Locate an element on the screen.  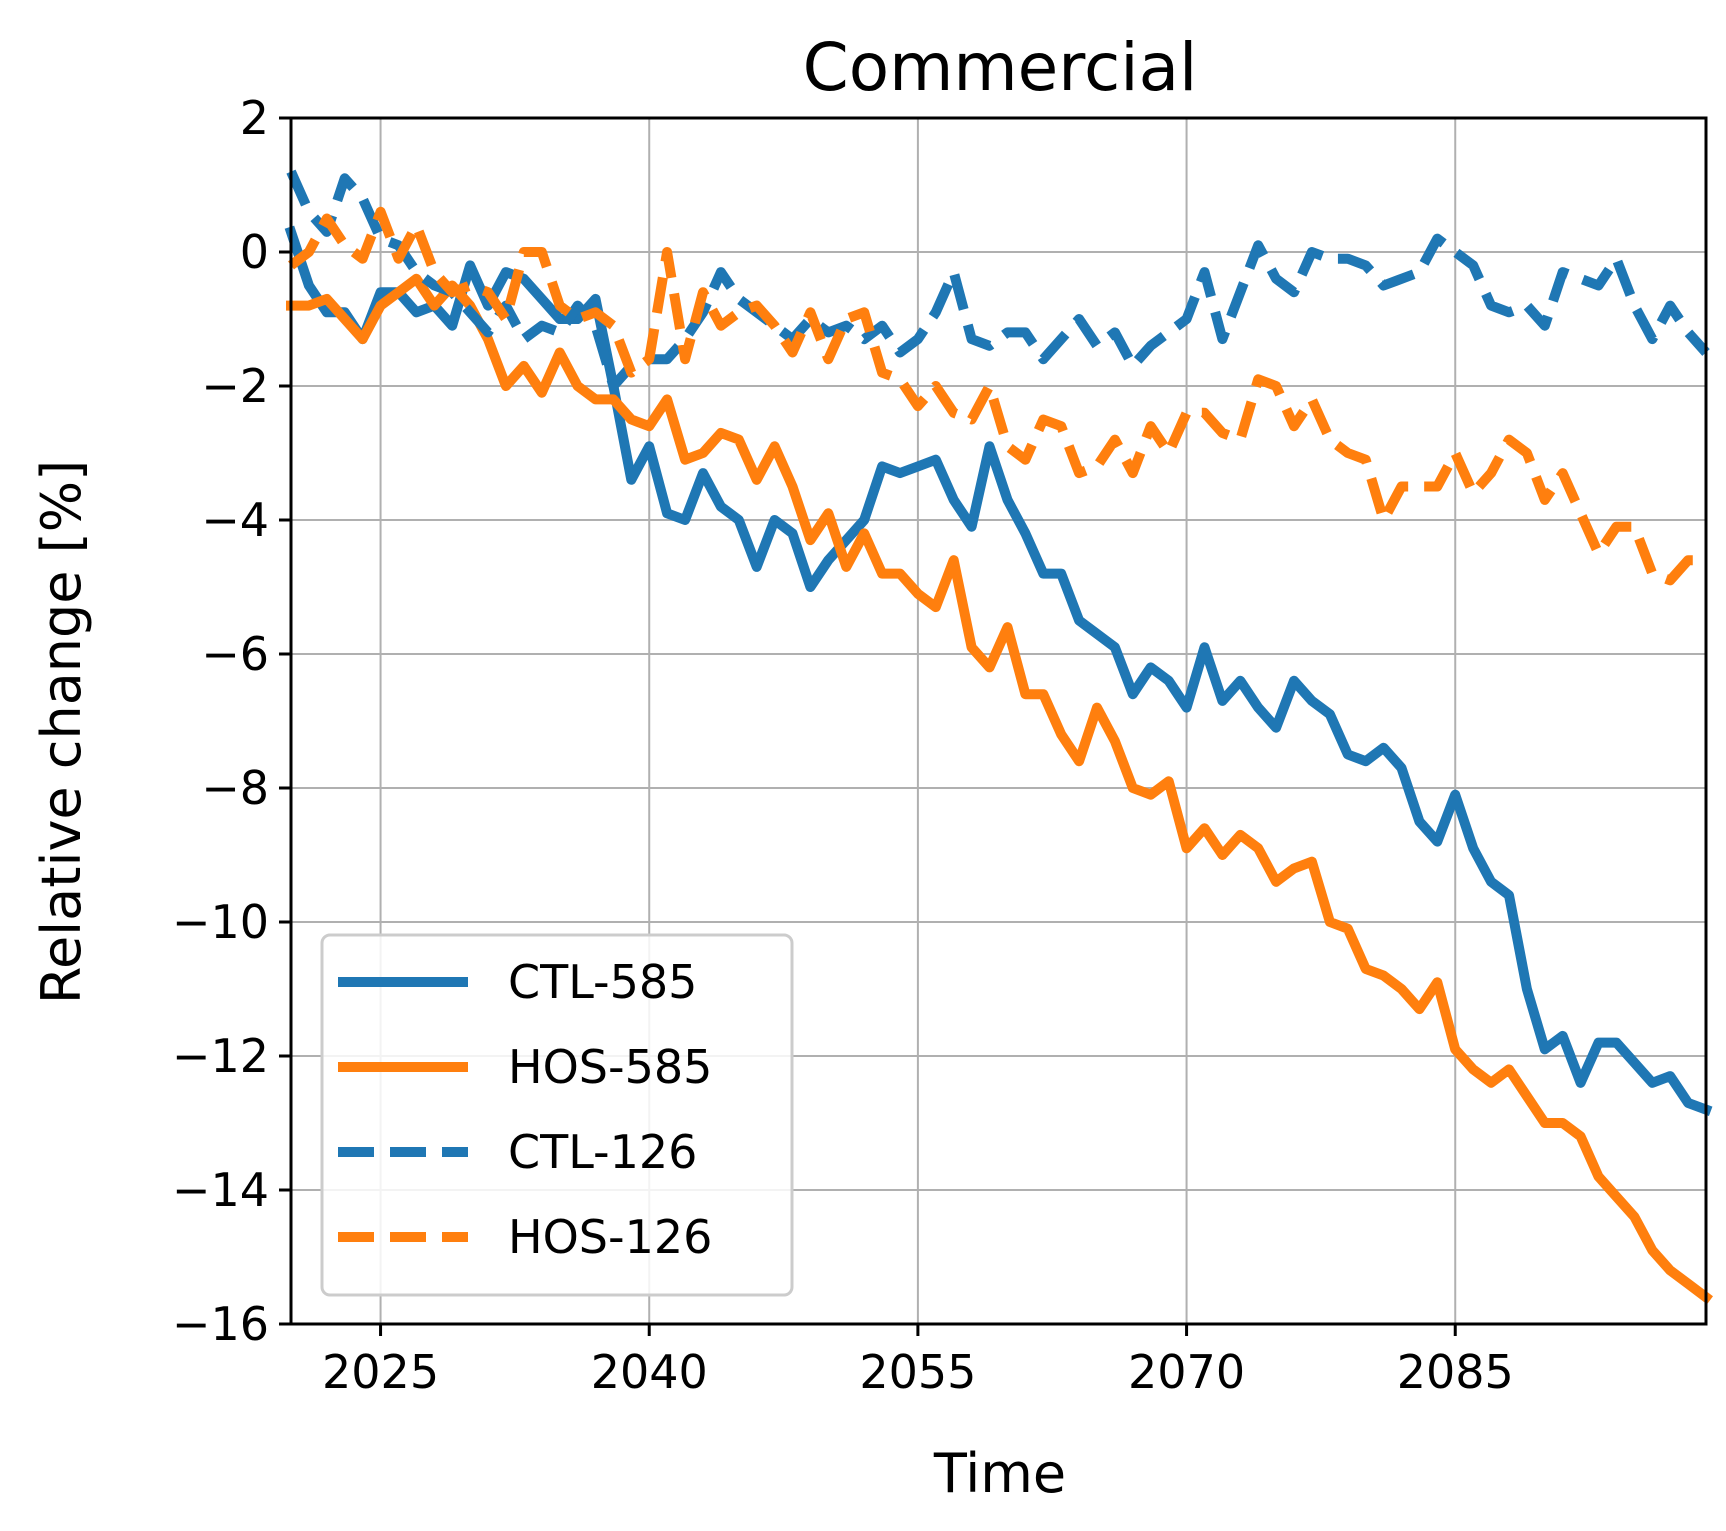
x-tick-label: 2025 is located at coordinates (380, 1372).